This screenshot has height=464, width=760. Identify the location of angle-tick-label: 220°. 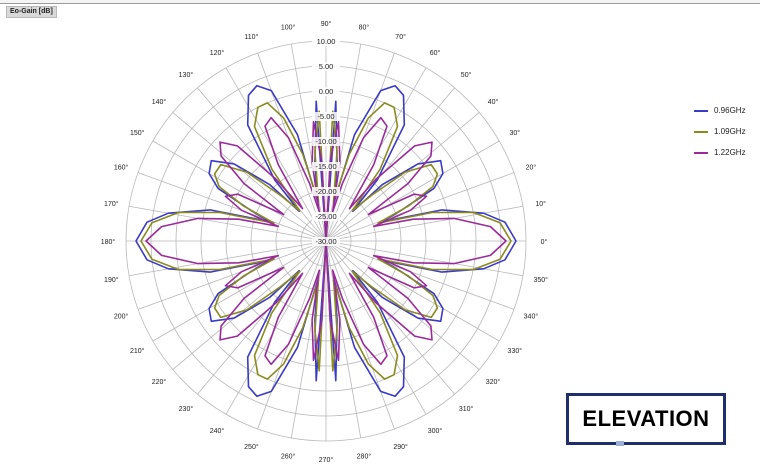
(159, 382).